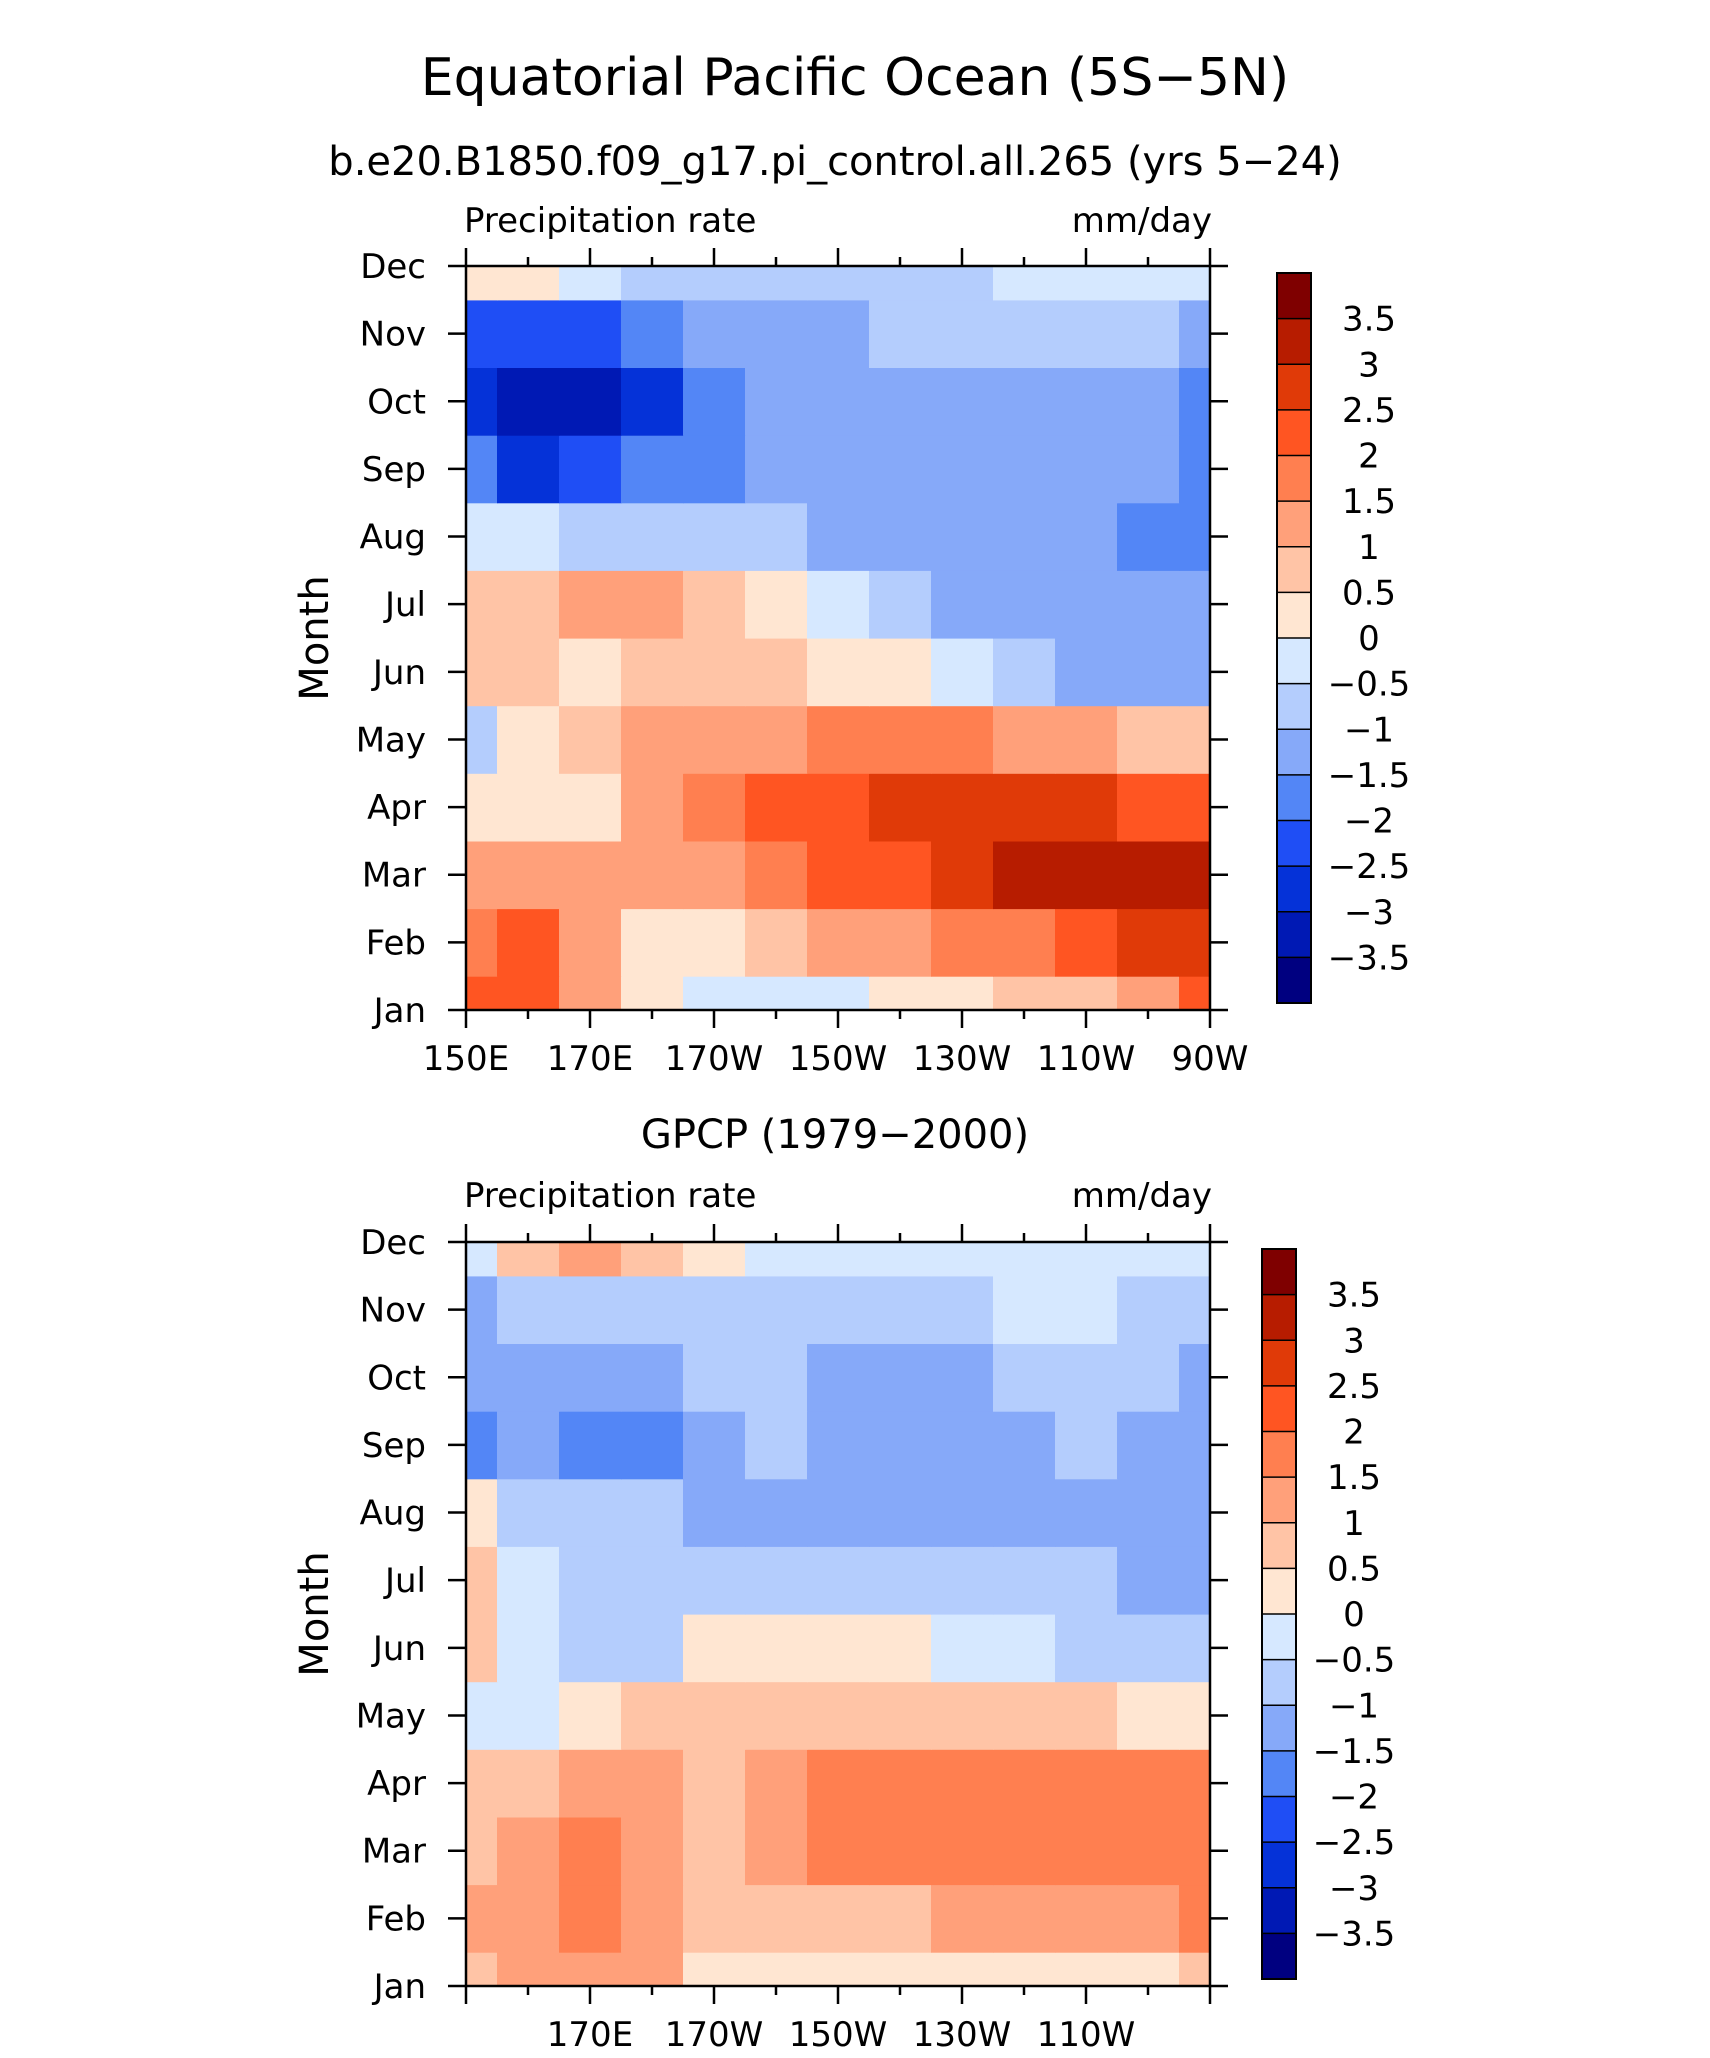 This screenshot has height=2058, width=1710. Describe the element at coordinates (1354, 1798) in the screenshot. I see `colorbar-label: −2` at that location.